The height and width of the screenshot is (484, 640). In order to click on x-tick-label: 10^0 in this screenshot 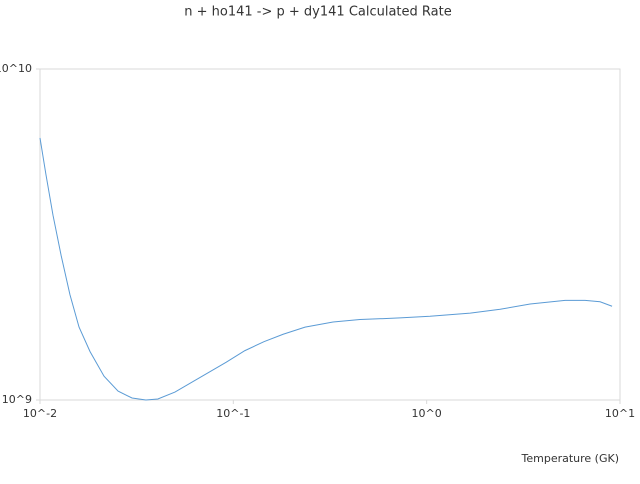, I will do `click(427, 413)`.